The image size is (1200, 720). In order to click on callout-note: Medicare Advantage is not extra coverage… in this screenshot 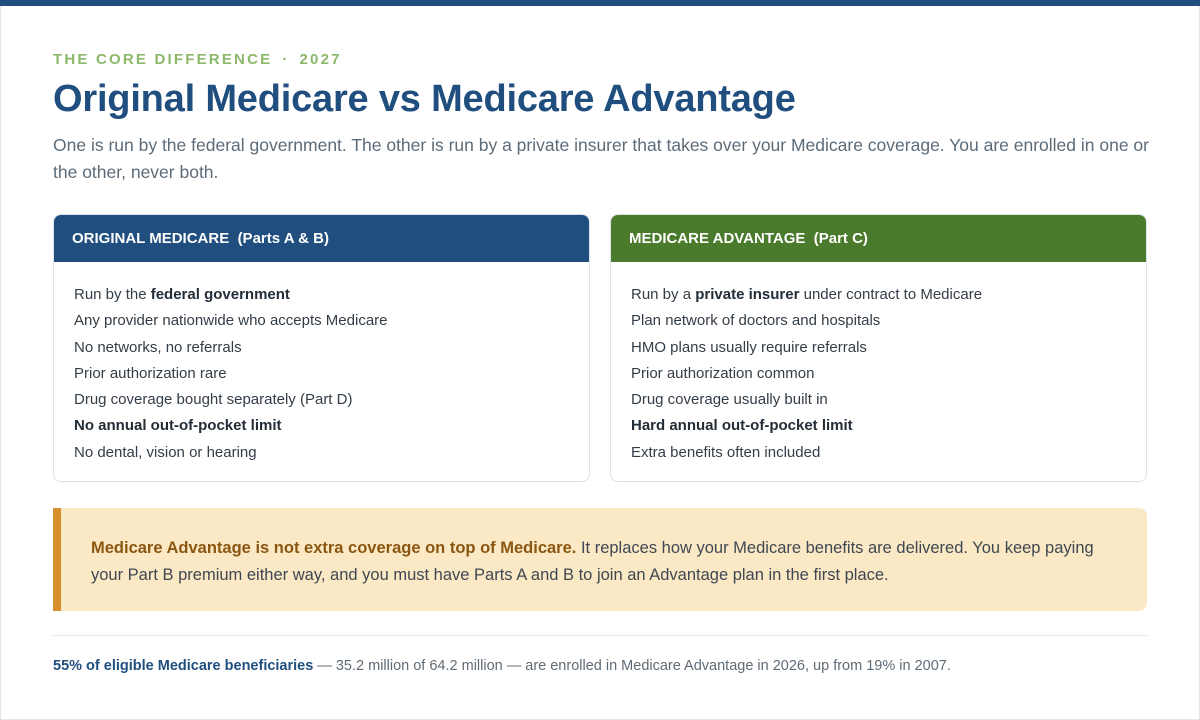, I will do `click(600, 559)`.